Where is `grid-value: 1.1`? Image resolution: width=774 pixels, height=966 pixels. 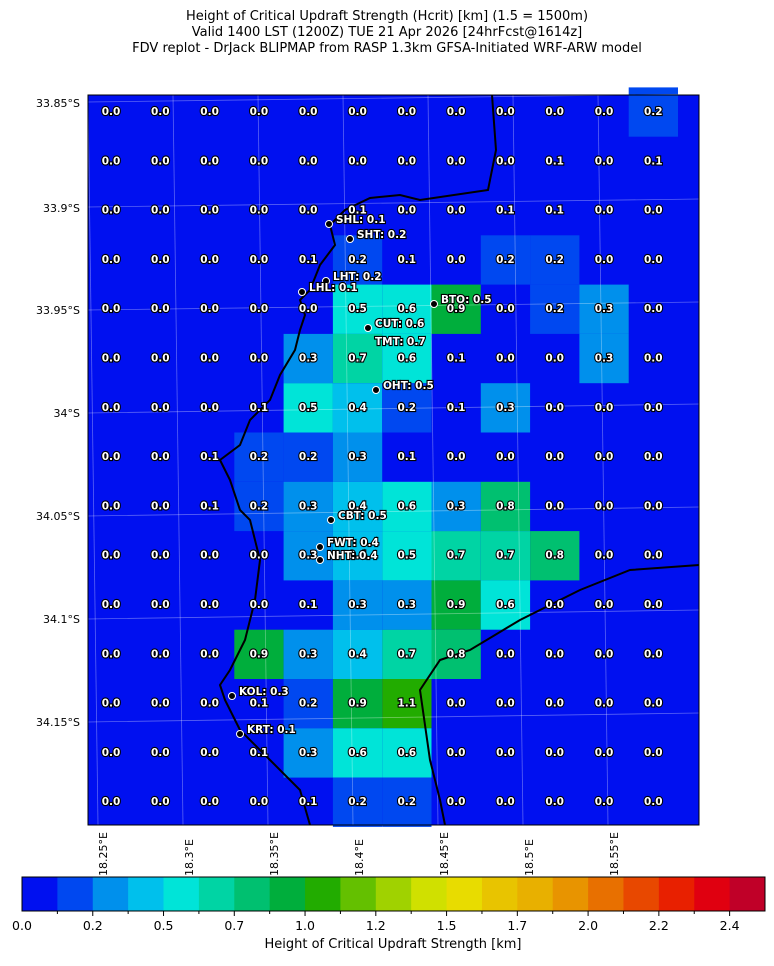
grid-value: 1.1 is located at coordinates (406, 704).